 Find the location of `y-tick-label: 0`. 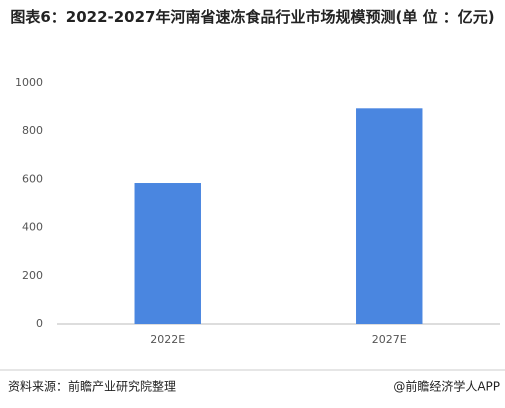

y-tick-label: 0 is located at coordinates (39, 323).